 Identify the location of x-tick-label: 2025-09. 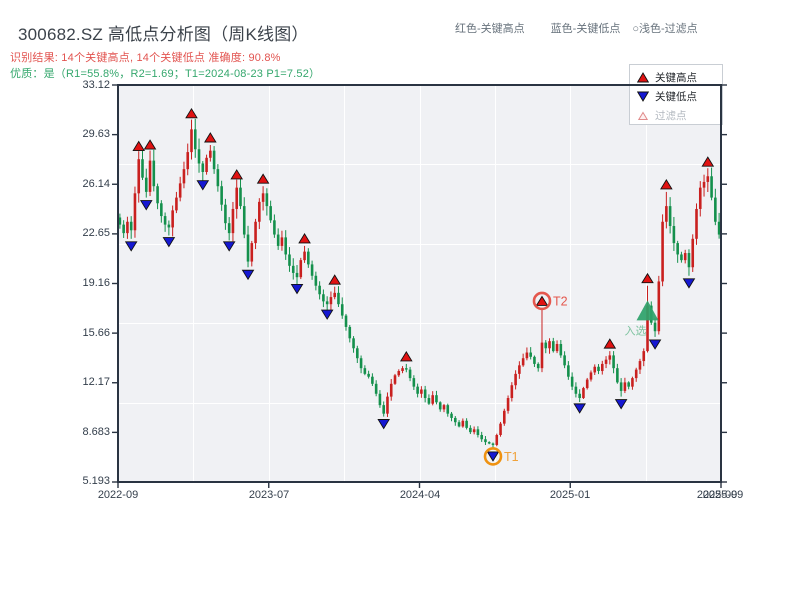
(717, 495).